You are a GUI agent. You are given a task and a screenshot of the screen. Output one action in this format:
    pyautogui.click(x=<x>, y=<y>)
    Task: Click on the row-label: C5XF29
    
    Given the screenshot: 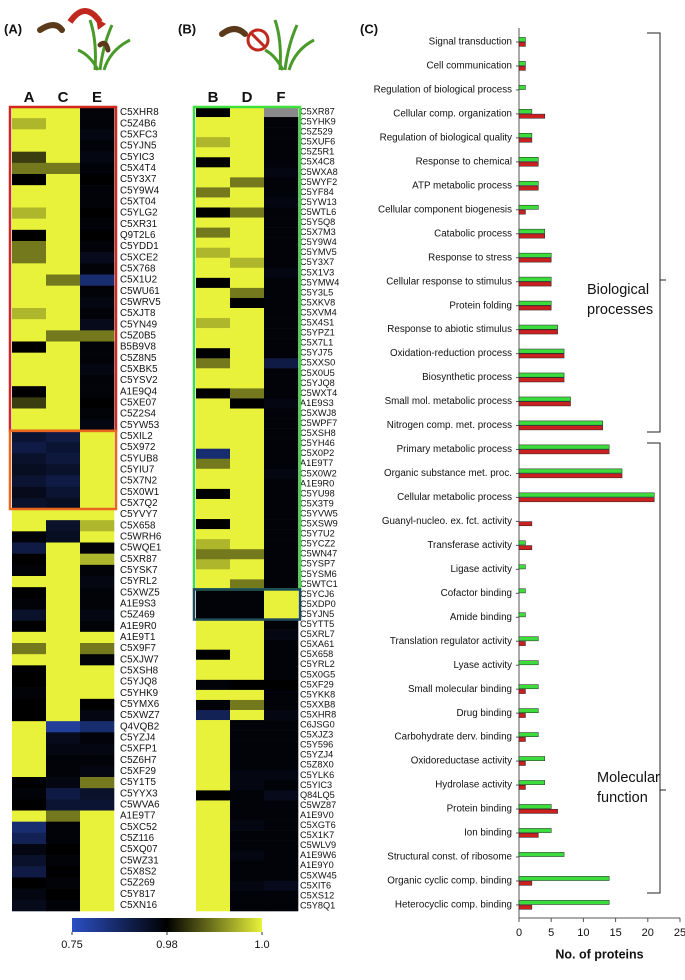 What is the action you would take?
    pyautogui.click(x=138, y=771)
    